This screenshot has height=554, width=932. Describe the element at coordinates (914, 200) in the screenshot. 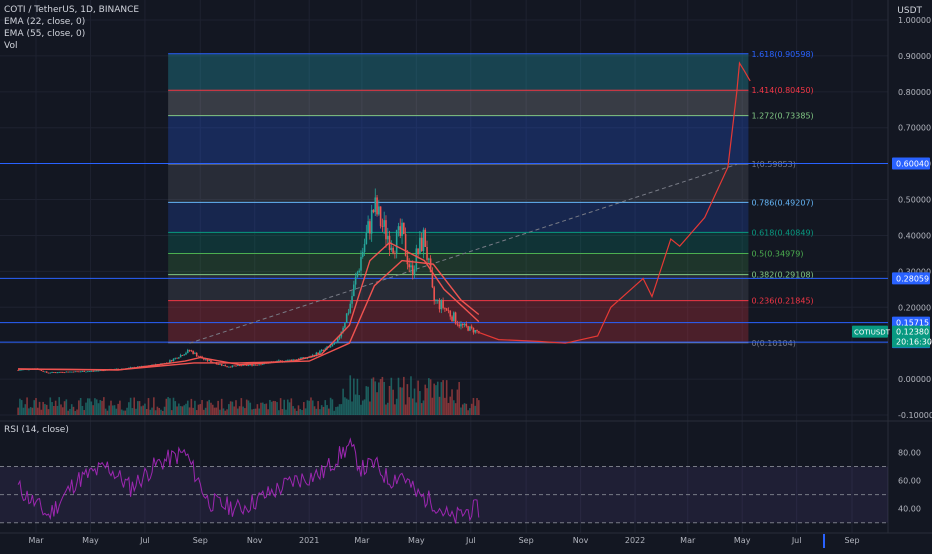

I see `price-tick-label: 0.50000` at that location.